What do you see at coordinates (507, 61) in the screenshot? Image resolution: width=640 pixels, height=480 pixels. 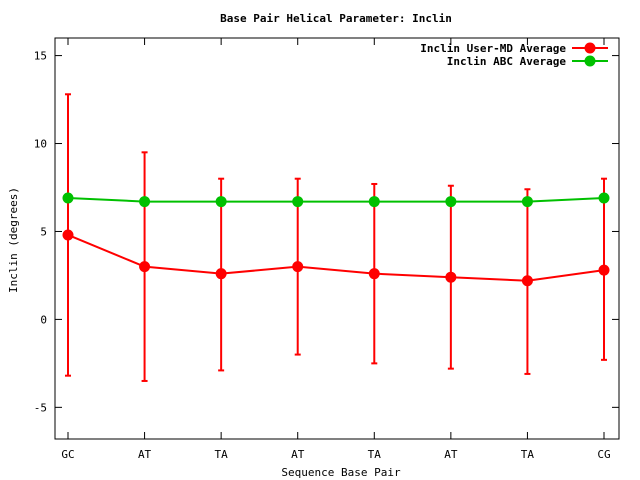 I see `legend-label-abc: Inclin ABC Average` at bounding box center [507, 61].